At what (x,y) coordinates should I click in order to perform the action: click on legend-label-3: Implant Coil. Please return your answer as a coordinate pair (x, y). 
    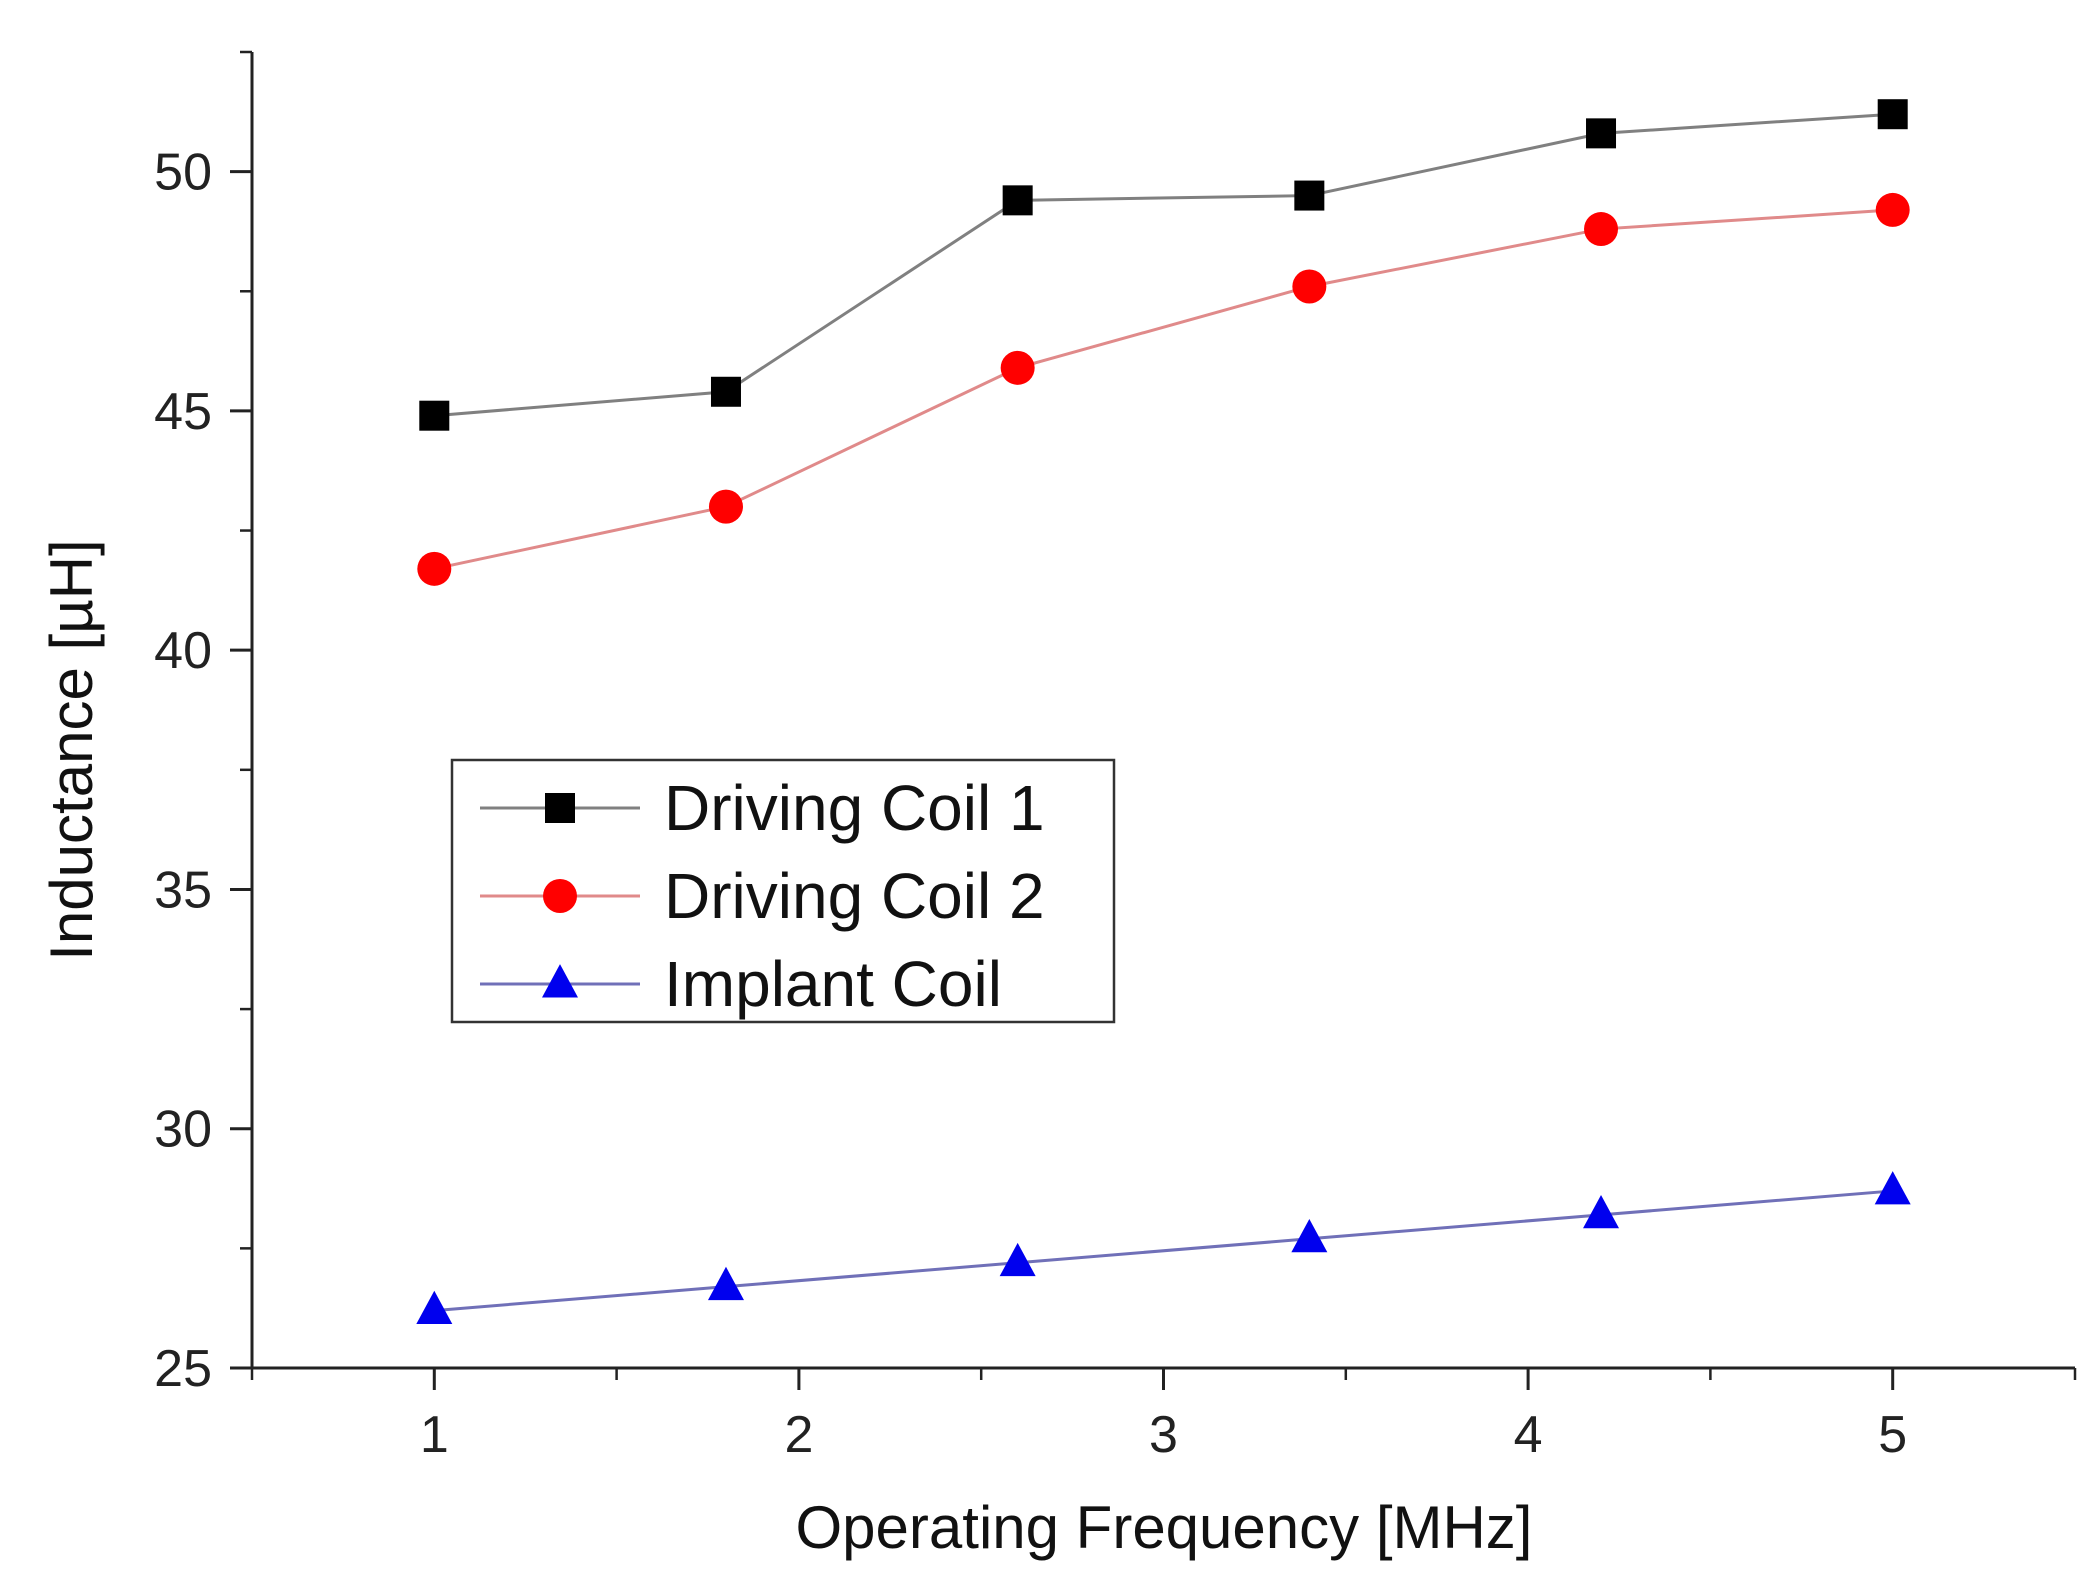
    Looking at the image, I should click on (833, 984).